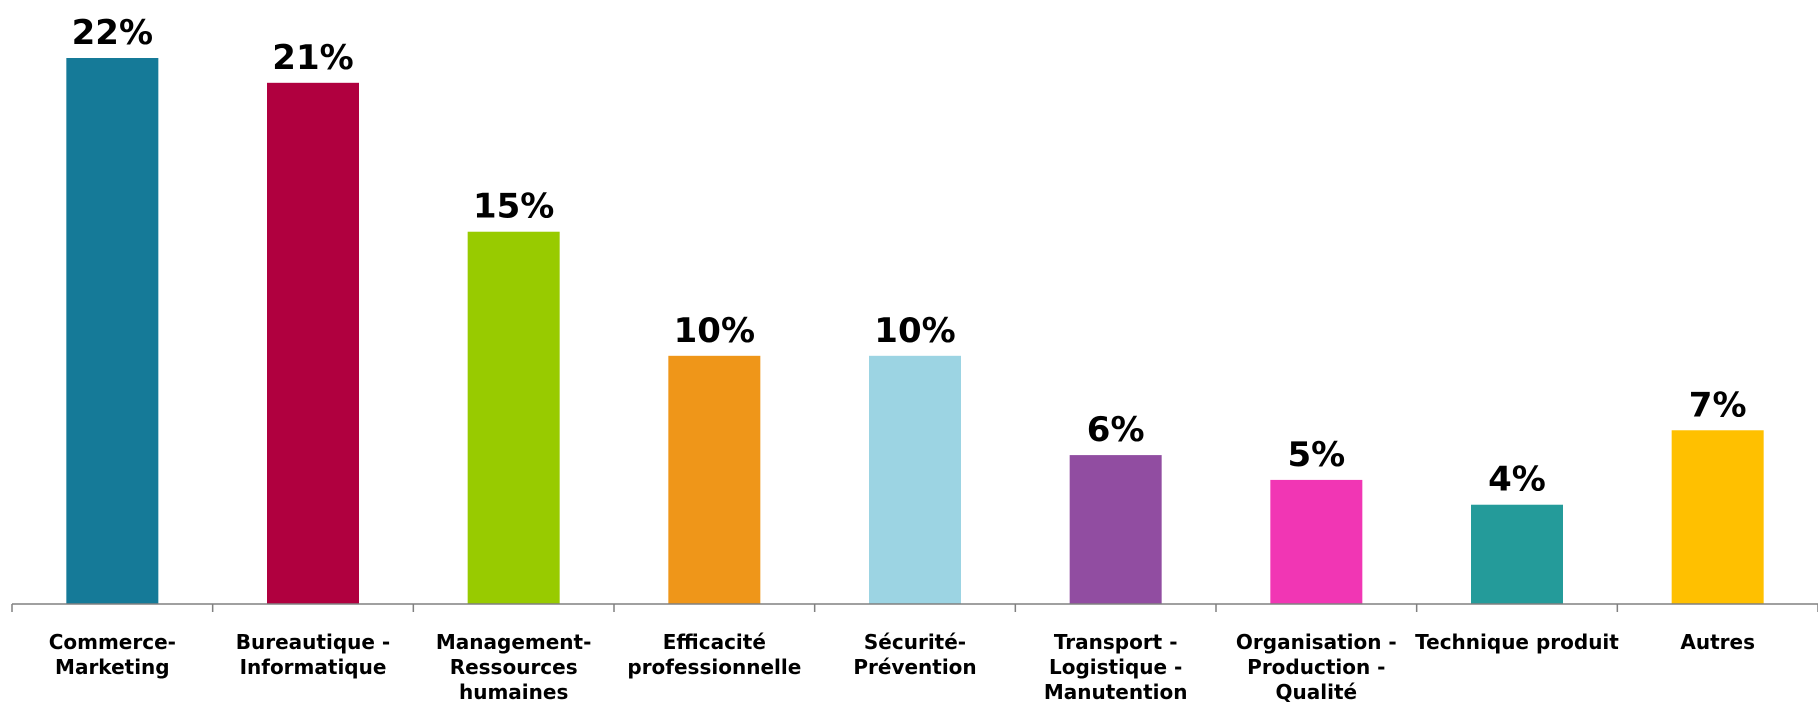 The width and height of the screenshot is (1818, 703). What do you see at coordinates (1116, 430) in the screenshot?
I see `bar-value-label: 6%` at bounding box center [1116, 430].